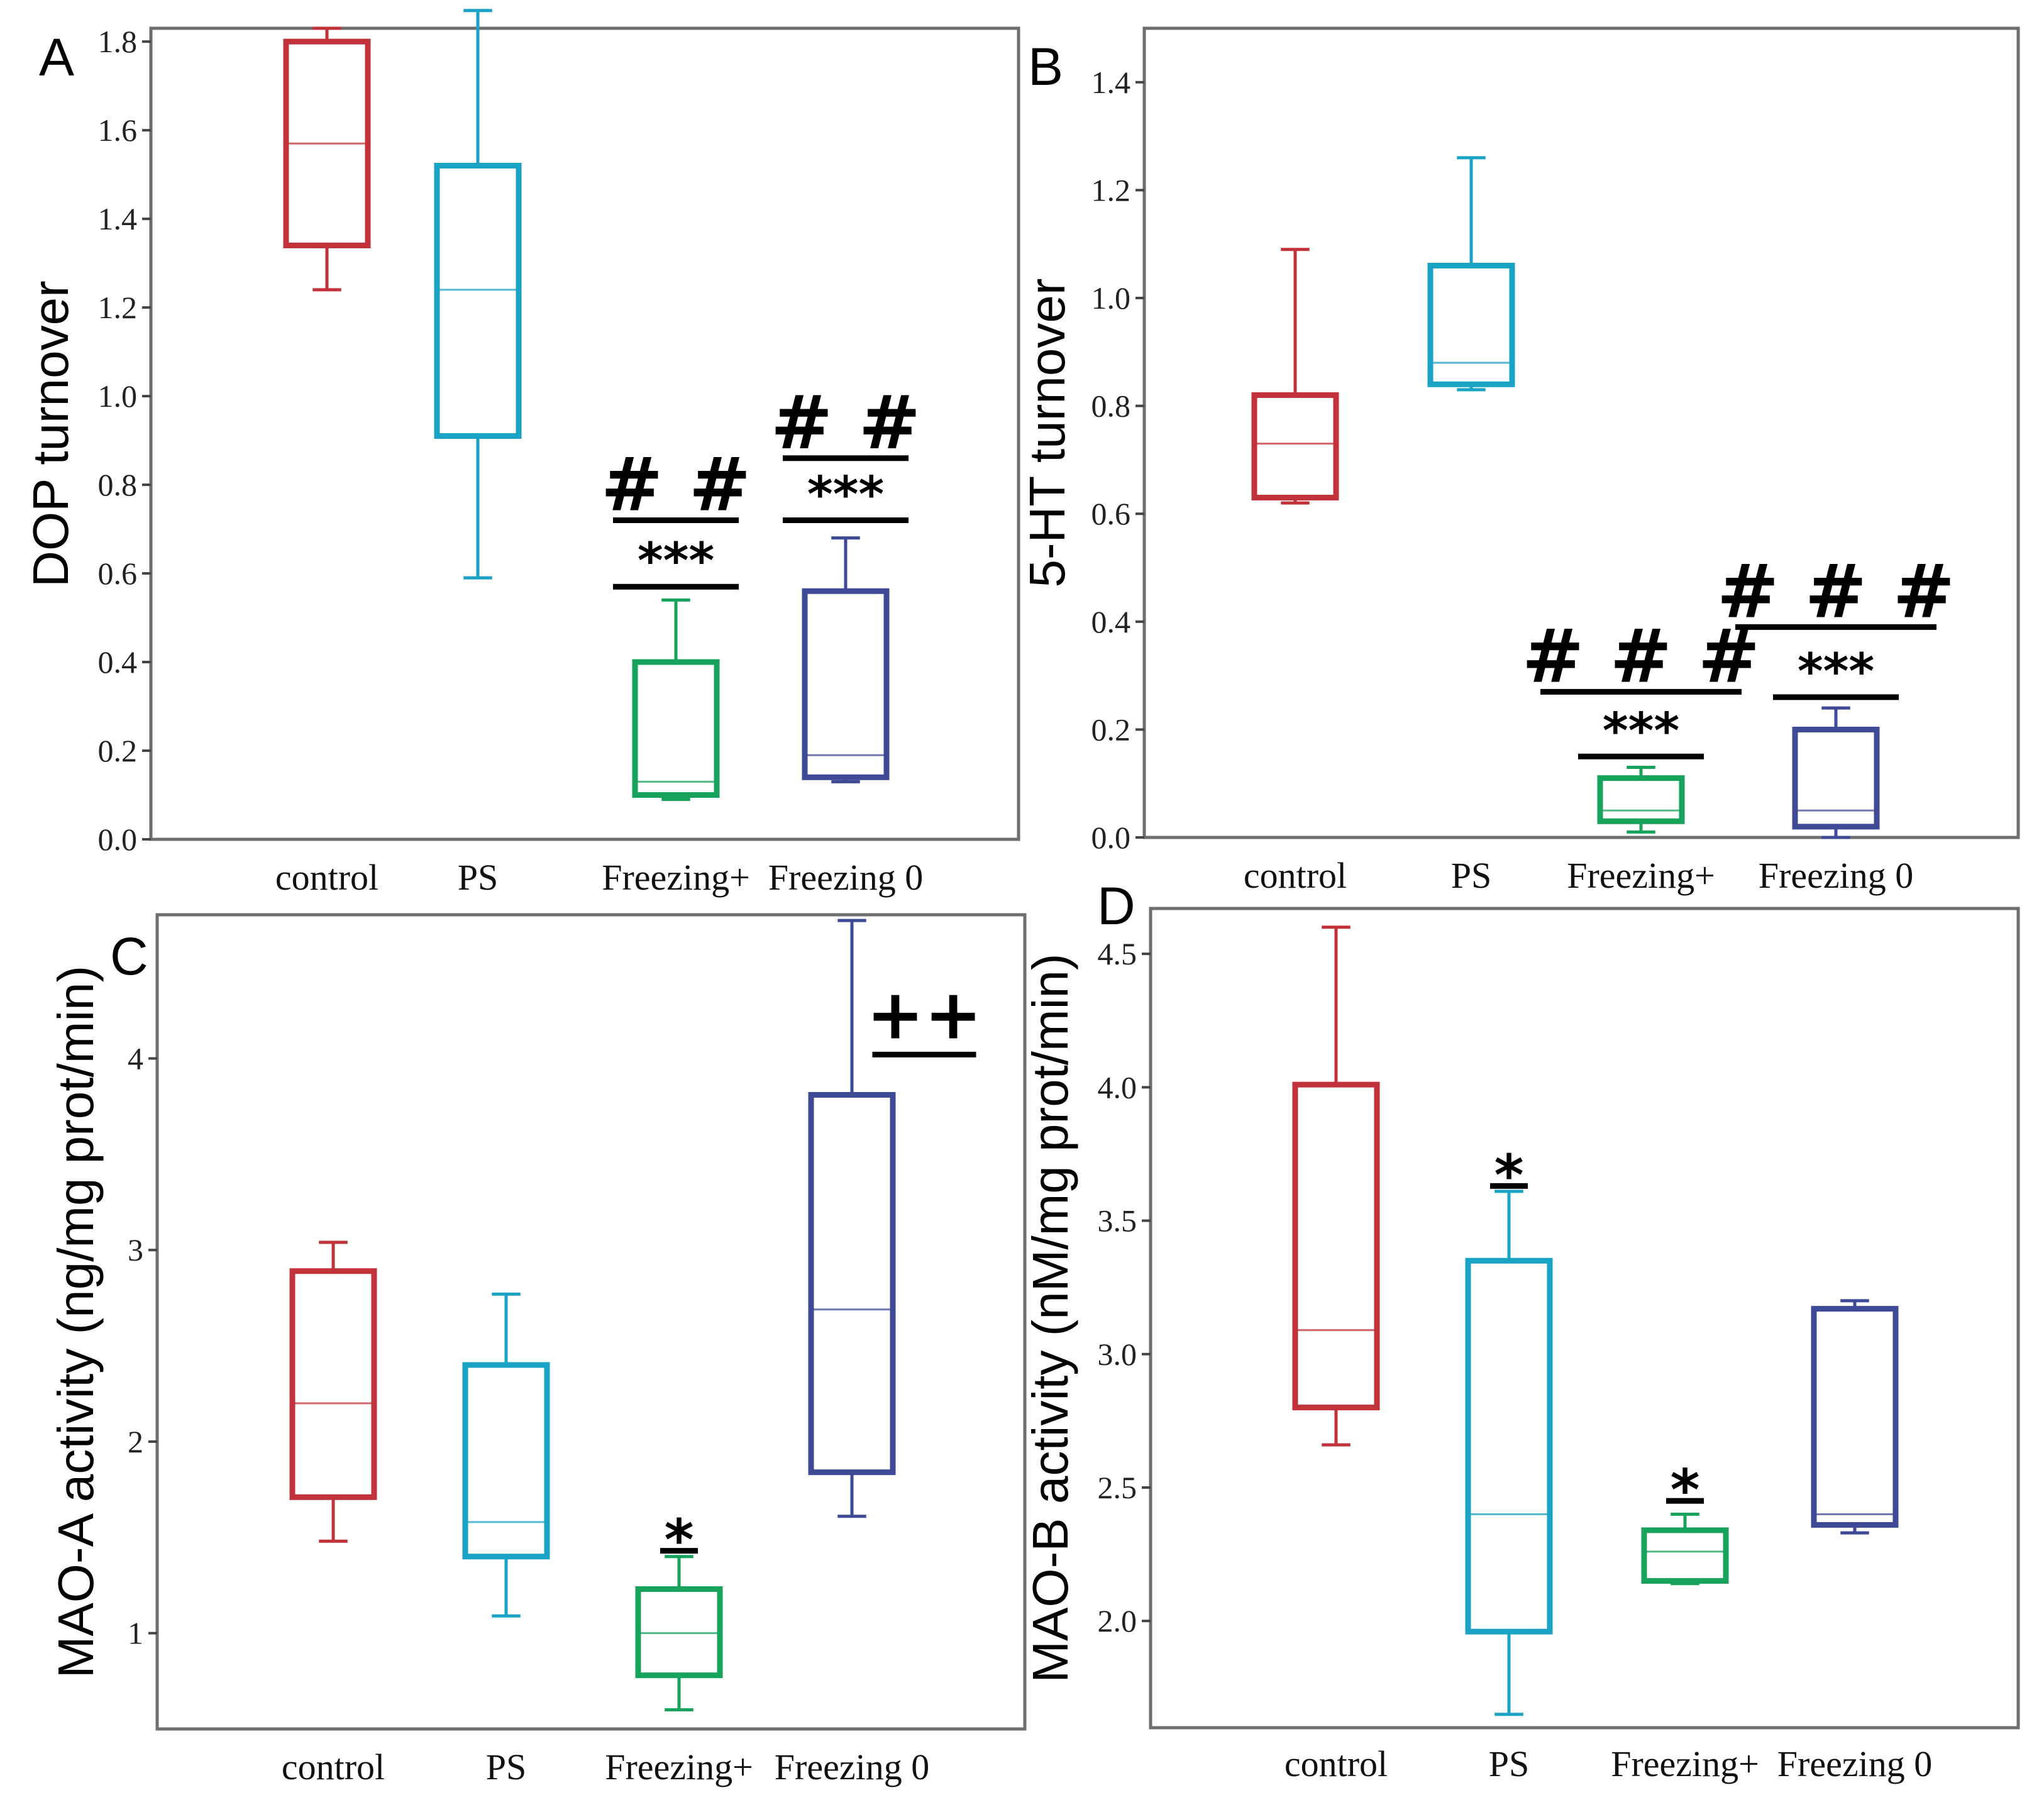  I want to click on sig-star-freezing-0: ***, so click(1836, 672).